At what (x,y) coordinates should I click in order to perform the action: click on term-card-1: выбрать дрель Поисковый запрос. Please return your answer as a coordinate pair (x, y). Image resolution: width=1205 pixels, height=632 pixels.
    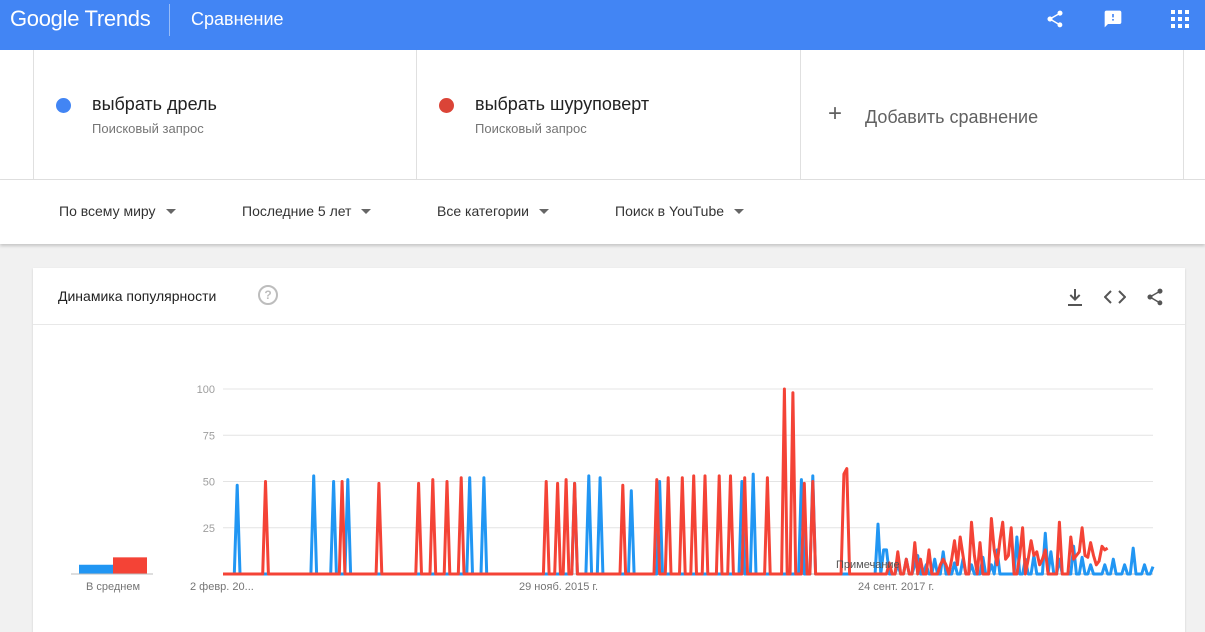
    Looking at the image, I should click on (224, 115).